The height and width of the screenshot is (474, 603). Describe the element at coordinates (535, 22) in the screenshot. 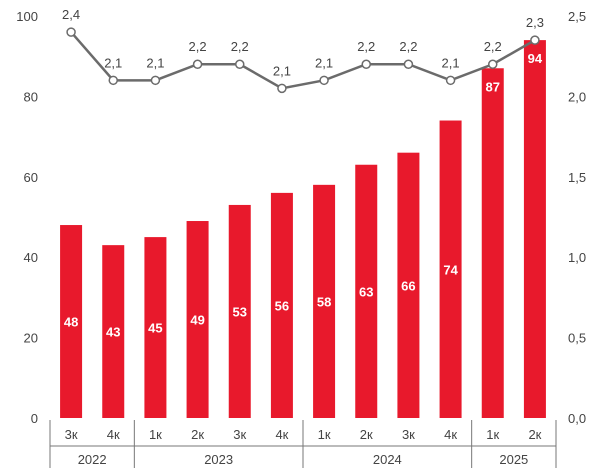

I see `line-value-label: 2,3` at that location.